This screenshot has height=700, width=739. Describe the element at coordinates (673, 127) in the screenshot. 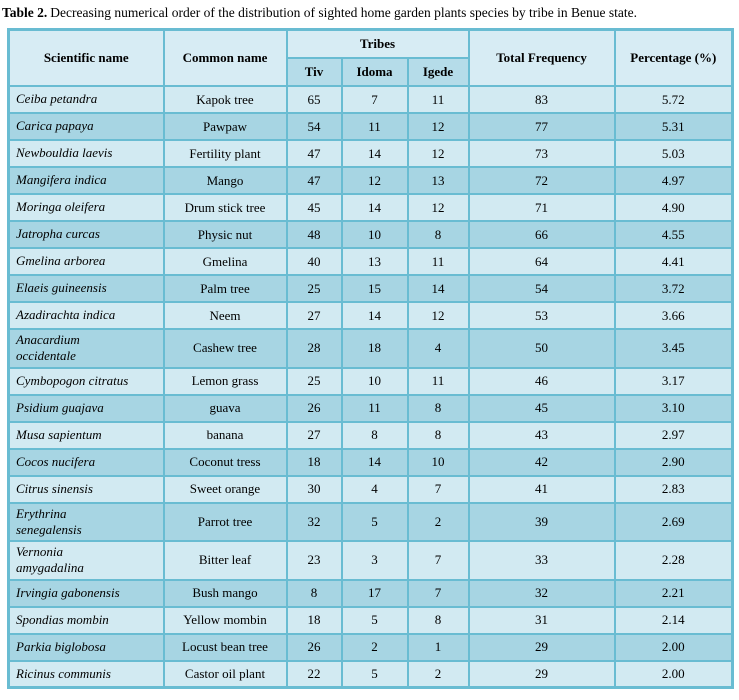

I see `cell-percentage: 5.31` at that location.